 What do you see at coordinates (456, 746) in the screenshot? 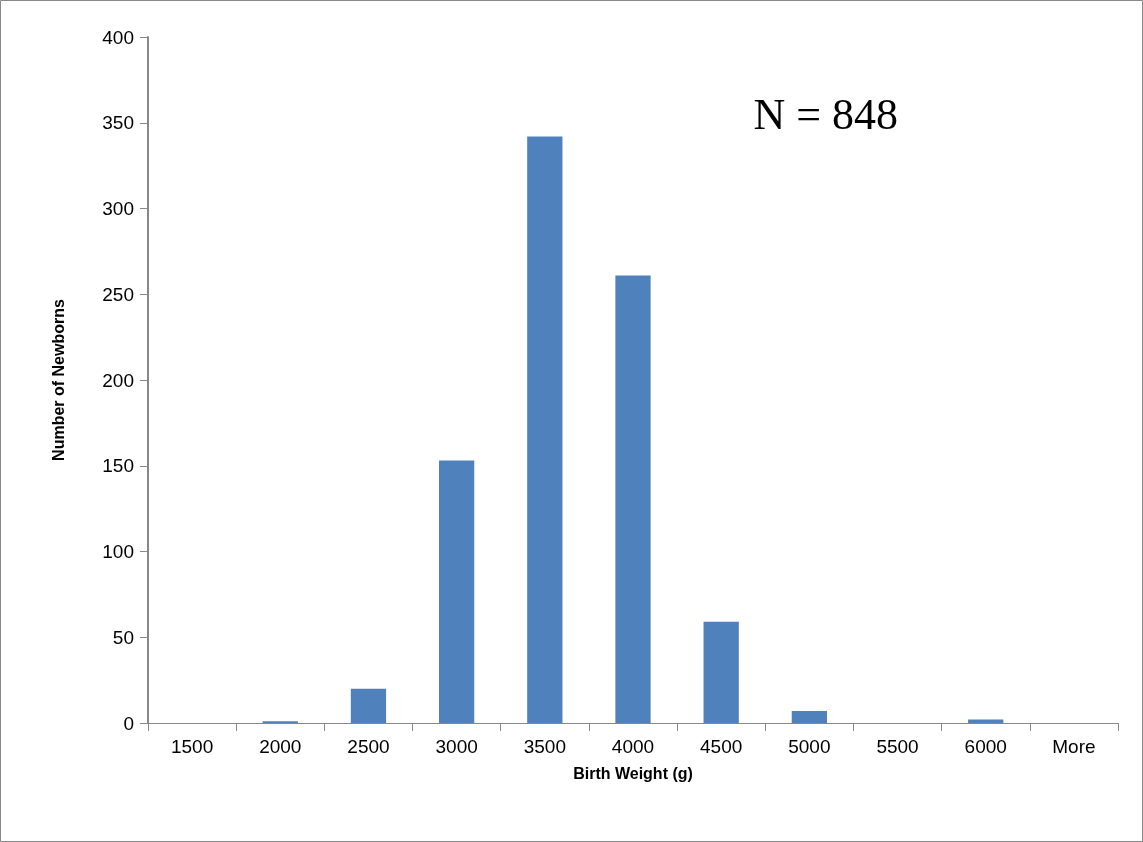
I see `x-tick-label: 3000` at bounding box center [456, 746].